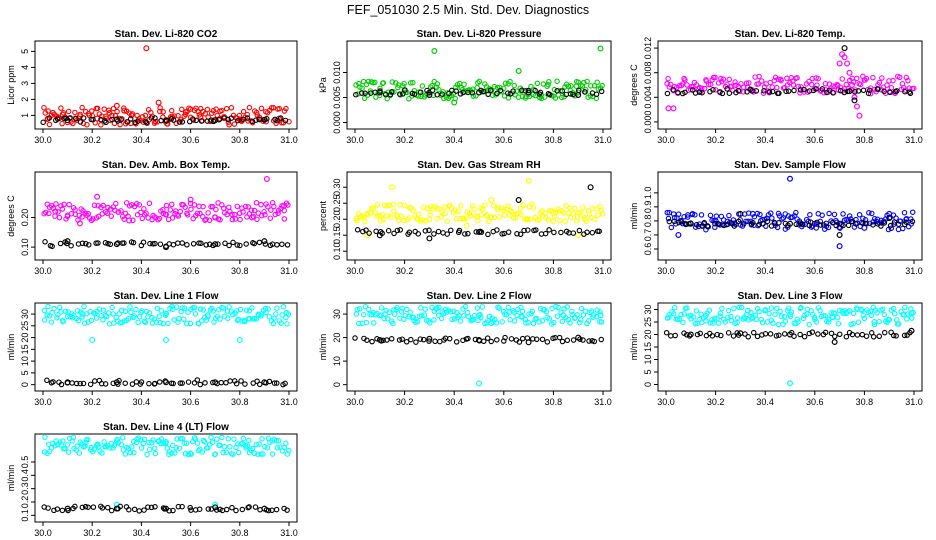 The height and width of the screenshot is (540, 936). I want to click on x-tick-label: 30.0, so click(43, 533).